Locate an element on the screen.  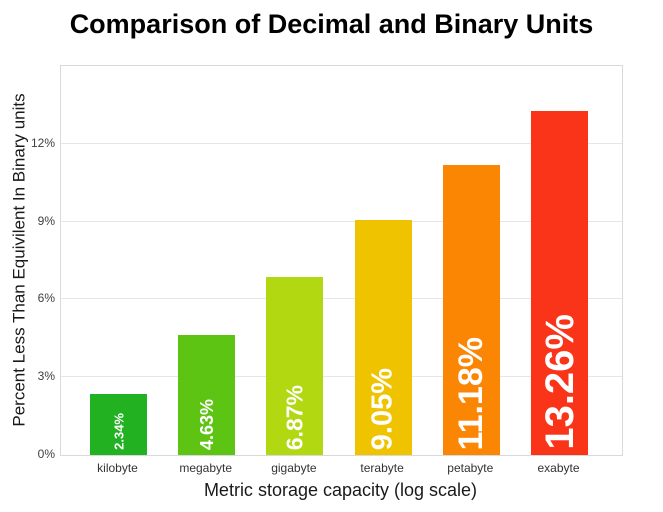
y-tick-label: 3% is located at coordinates (46, 376).